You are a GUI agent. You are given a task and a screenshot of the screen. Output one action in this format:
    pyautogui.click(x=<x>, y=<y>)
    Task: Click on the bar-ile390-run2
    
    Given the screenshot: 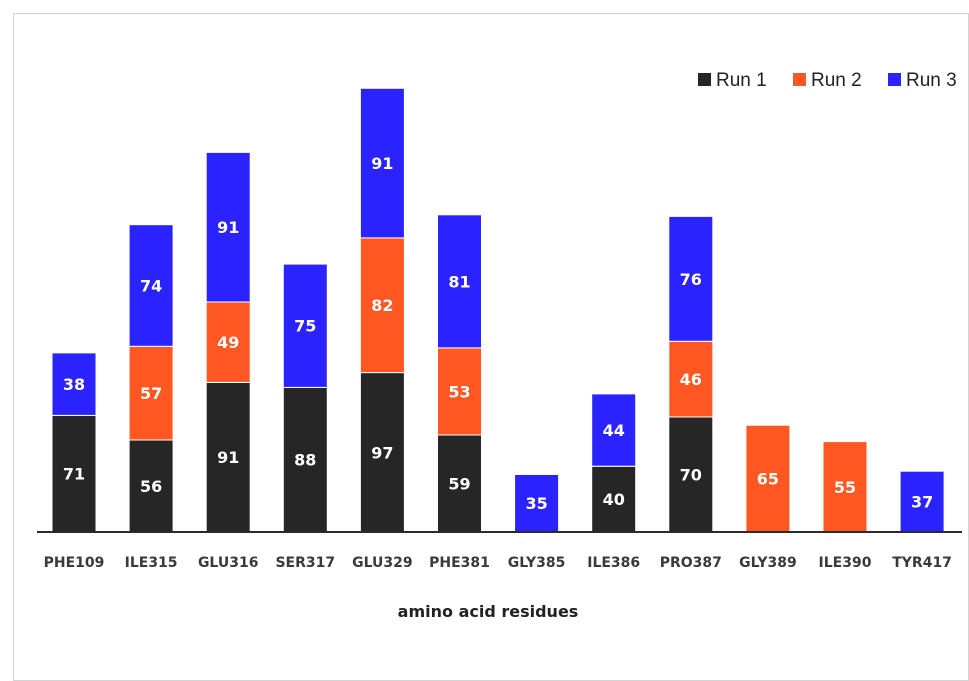 What is the action you would take?
    pyautogui.click(x=845, y=487)
    